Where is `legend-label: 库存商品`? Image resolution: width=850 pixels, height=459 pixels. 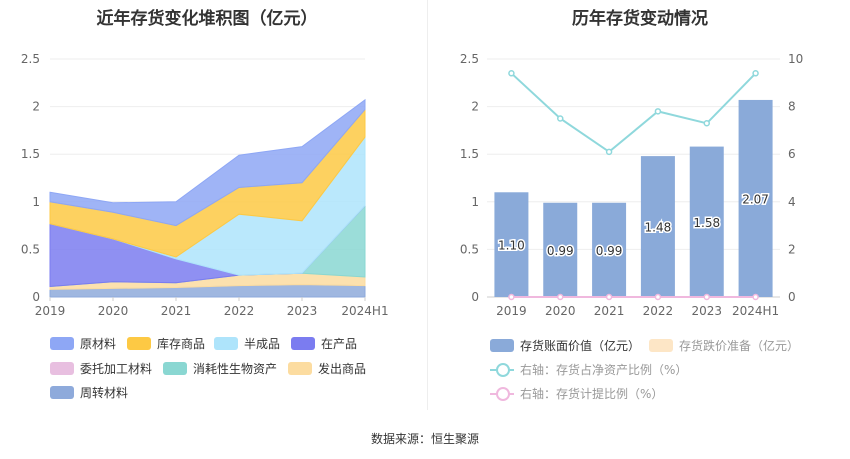 legend-label: 库存商品 is located at coordinates (181, 344).